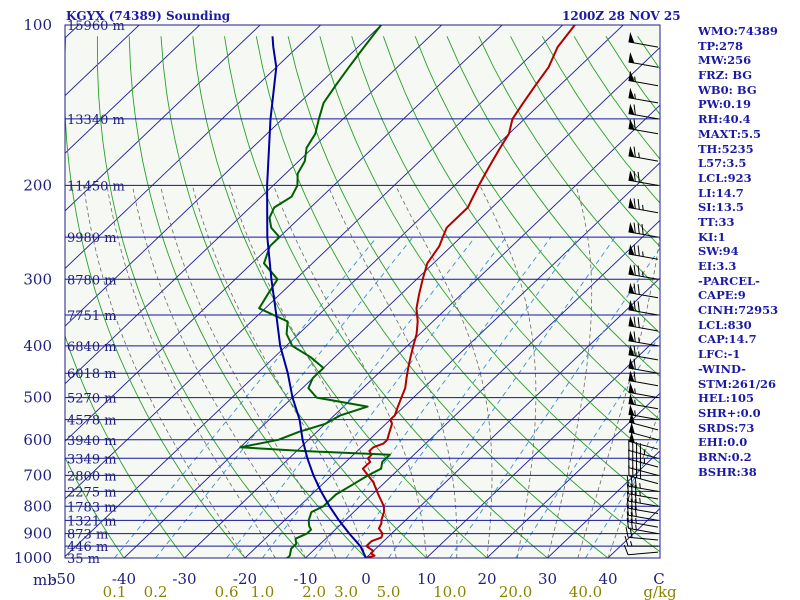  I want to click on temperature-unit-label: C, so click(658, 579).